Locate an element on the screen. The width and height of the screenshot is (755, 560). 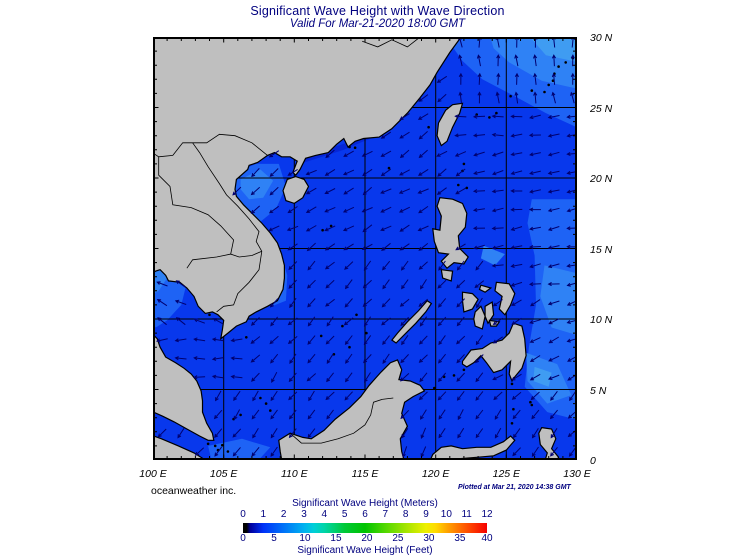
meters-tick-12: 12 is located at coordinates (487, 514).